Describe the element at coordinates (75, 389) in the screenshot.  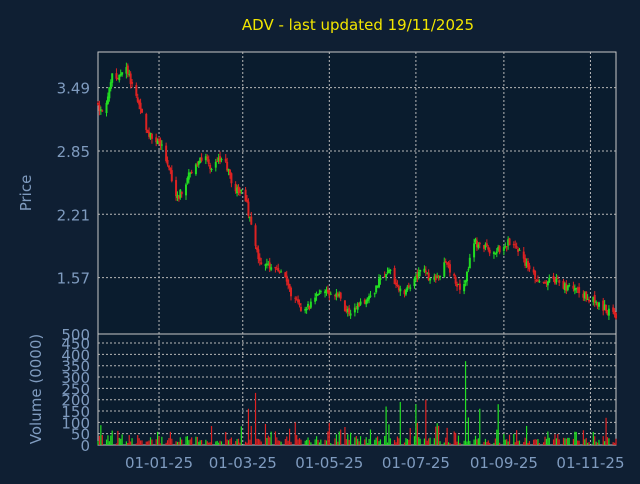
I see `volume-tick-label: 250` at that location.